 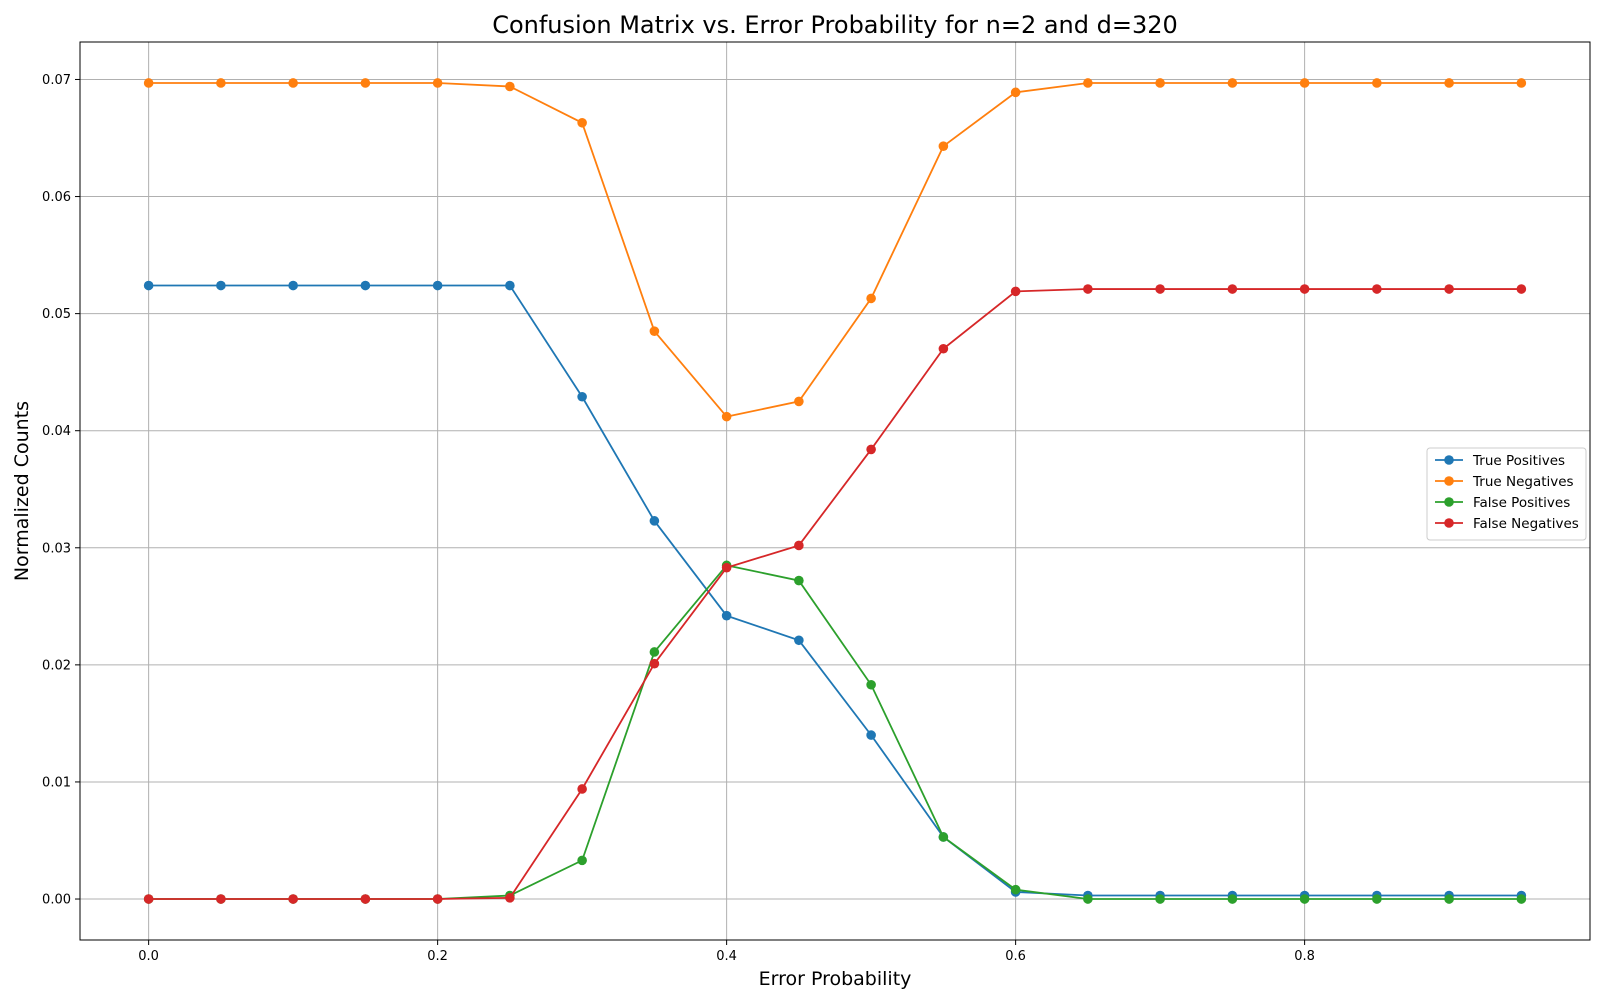 I want to click on legend-box, so click(x=1506, y=494).